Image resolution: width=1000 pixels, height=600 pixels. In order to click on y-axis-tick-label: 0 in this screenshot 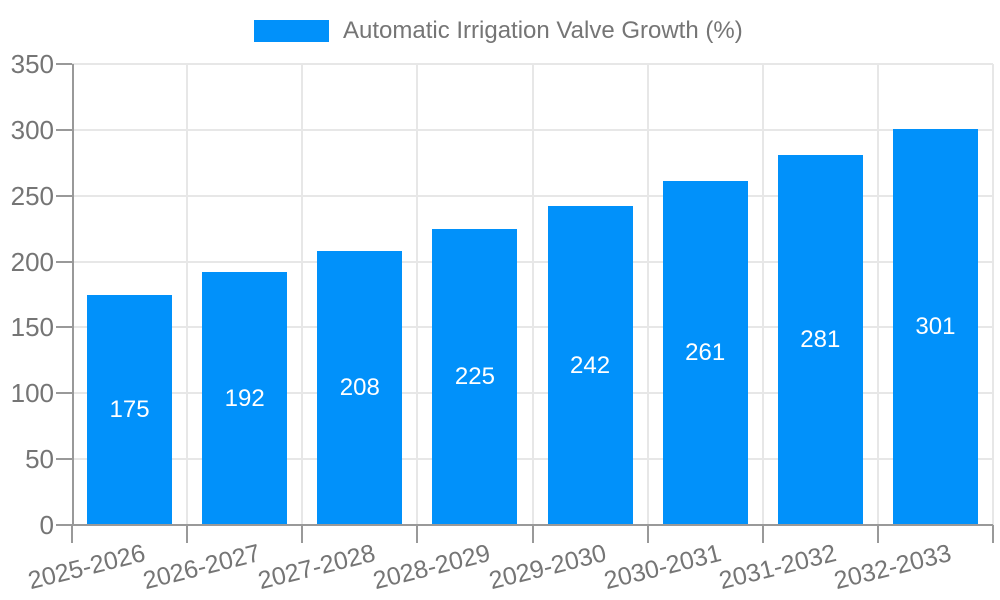, I will do `click(46, 525)`.